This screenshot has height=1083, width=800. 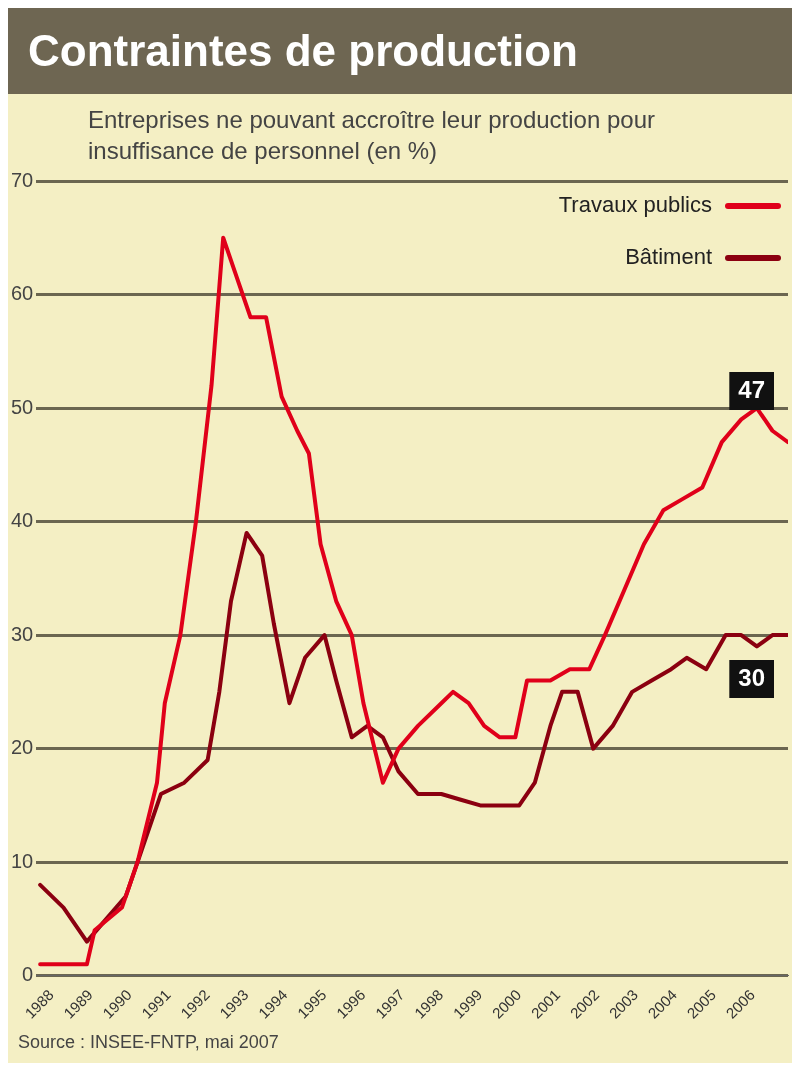 What do you see at coordinates (751, 390) in the screenshot?
I see `annotation: 47` at bounding box center [751, 390].